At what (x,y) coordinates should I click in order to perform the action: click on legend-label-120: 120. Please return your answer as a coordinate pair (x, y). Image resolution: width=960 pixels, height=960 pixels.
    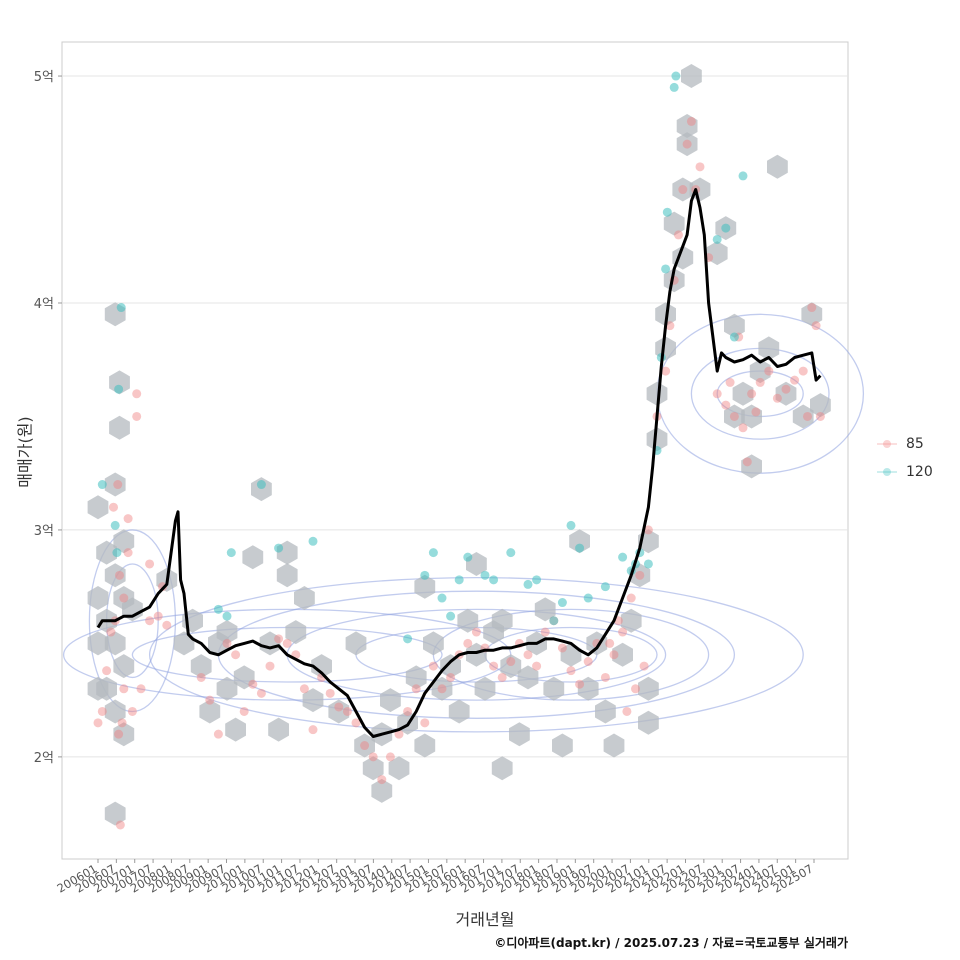
    Looking at the image, I should click on (919, 472).